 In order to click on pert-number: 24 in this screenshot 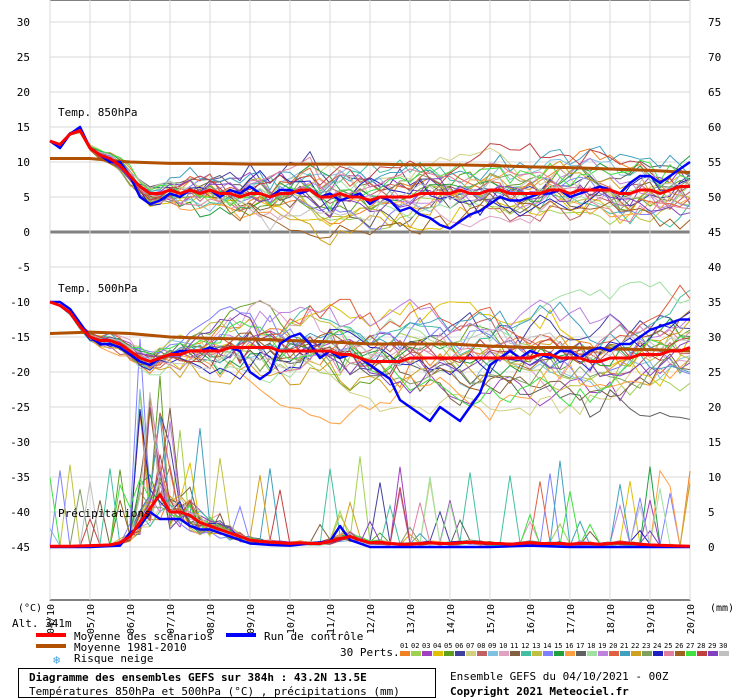, I will do `click(657, 646)`.